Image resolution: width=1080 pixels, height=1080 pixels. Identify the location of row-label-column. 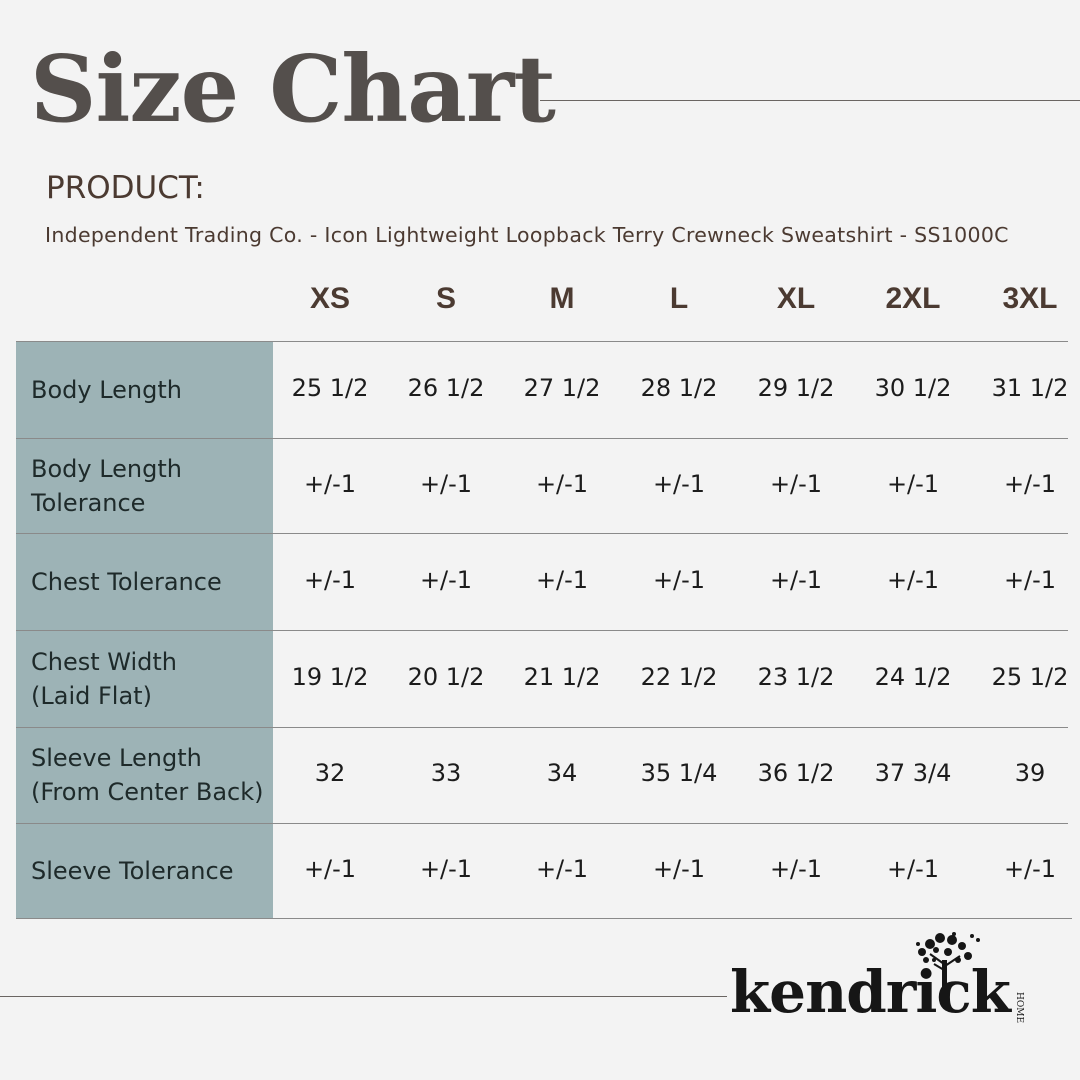
(144, 629).